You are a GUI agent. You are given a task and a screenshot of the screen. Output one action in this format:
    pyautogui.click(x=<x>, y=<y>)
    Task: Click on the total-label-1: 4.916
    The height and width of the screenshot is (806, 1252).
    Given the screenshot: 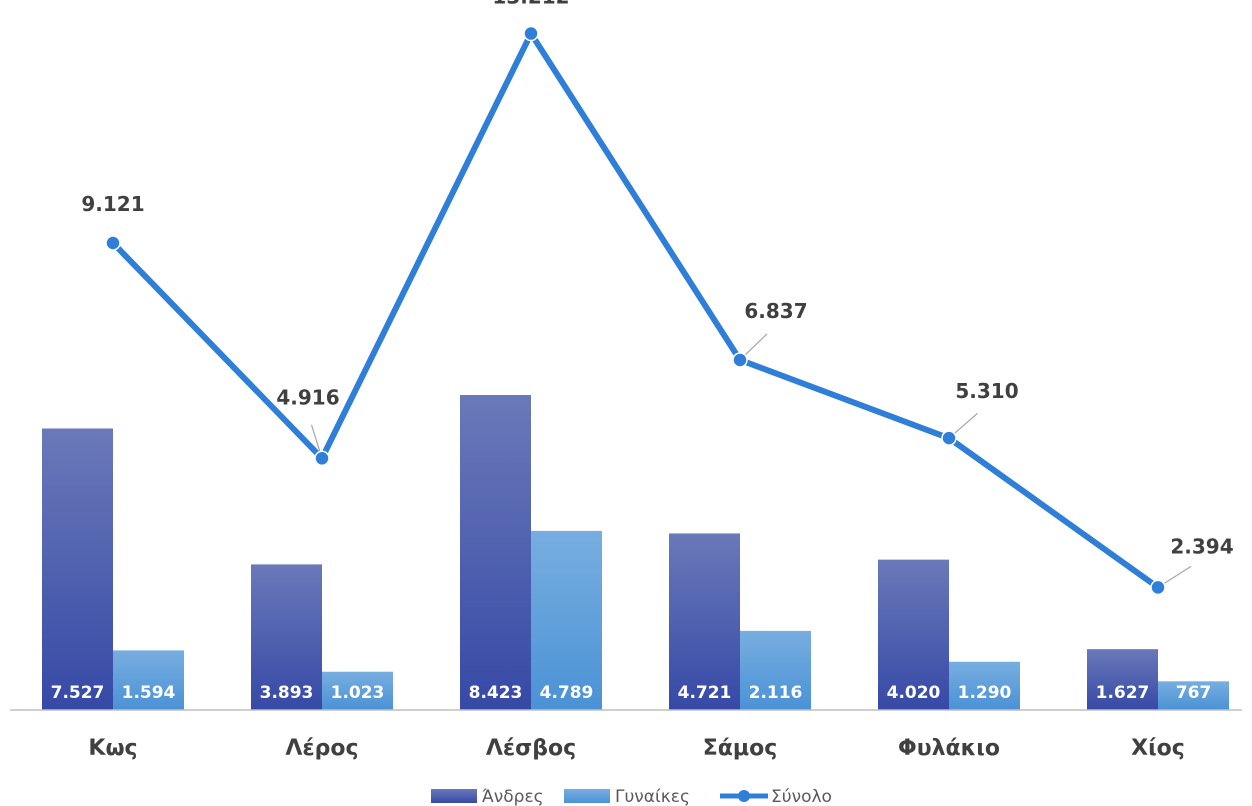 What is the action you would take?
    pyautogui.click(x=307, y=397)
    